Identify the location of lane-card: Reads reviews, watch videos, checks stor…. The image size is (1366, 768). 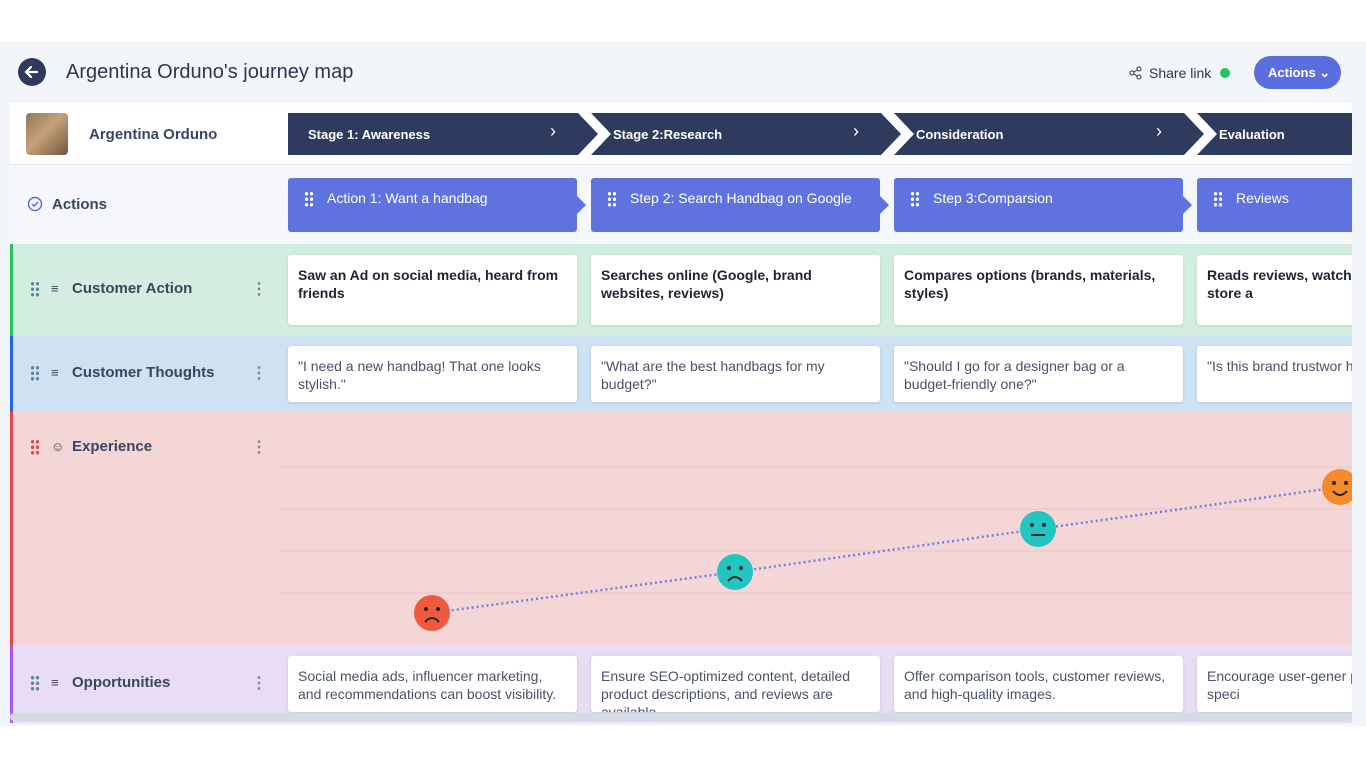
(1274, 290).